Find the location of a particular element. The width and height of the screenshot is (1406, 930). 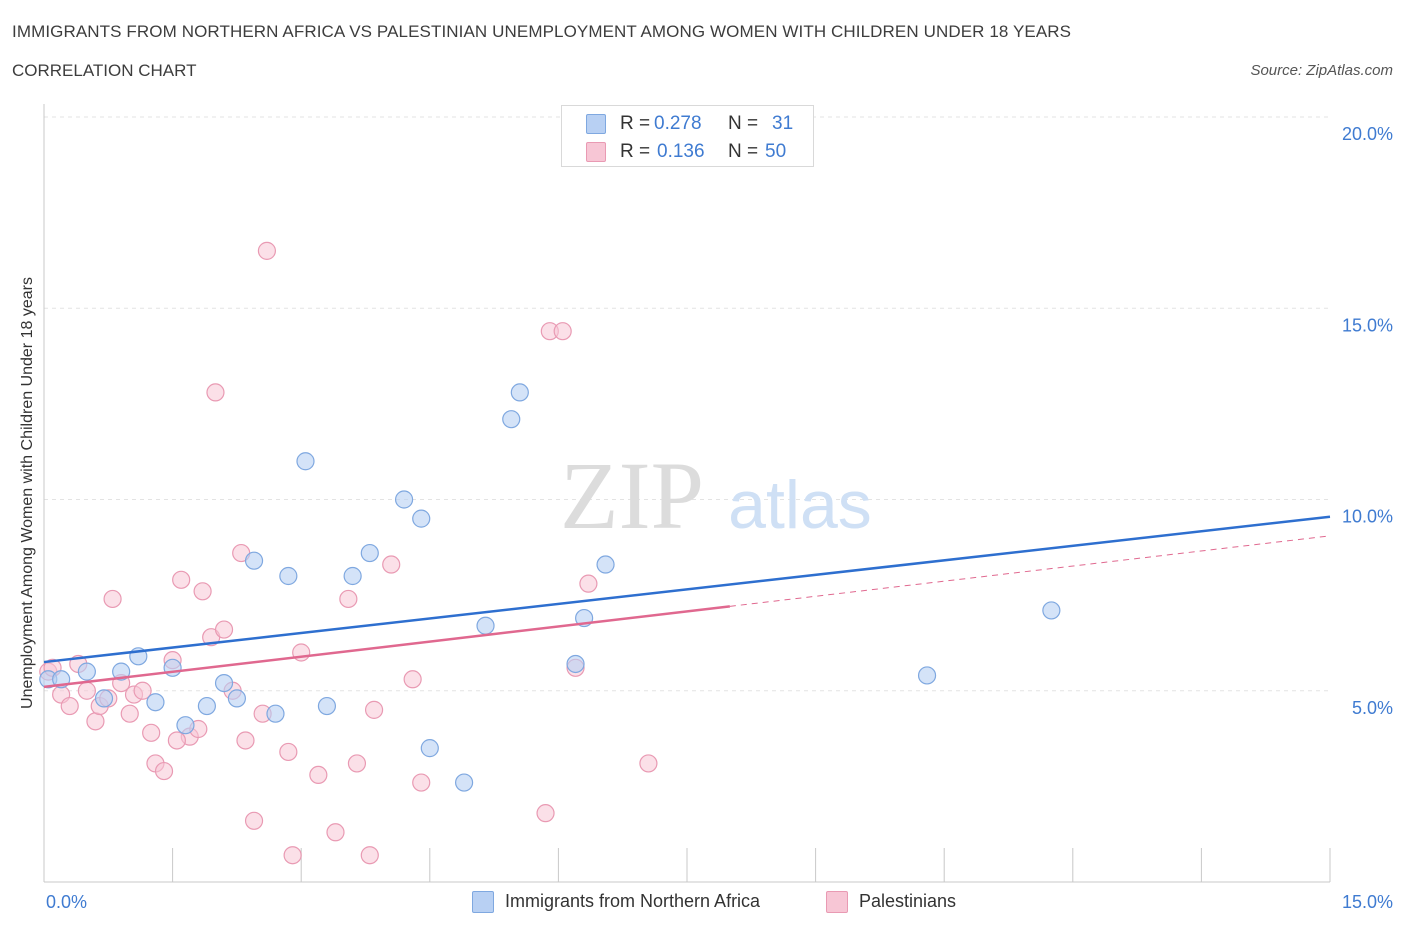

bottom-legend-label: Palestinians is located at coordinates (908, 901).